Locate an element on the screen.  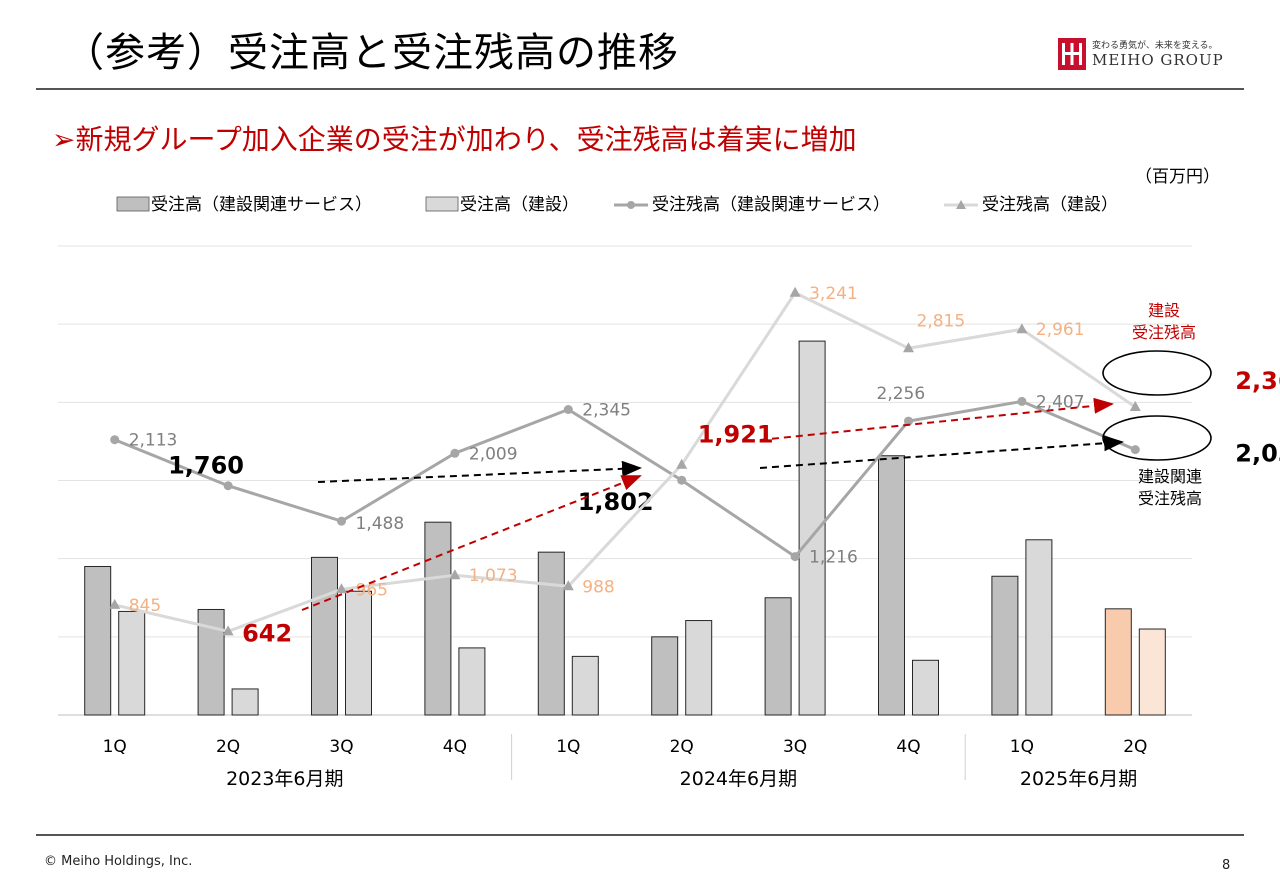
footer-divider is located at coordinates (640, 835).